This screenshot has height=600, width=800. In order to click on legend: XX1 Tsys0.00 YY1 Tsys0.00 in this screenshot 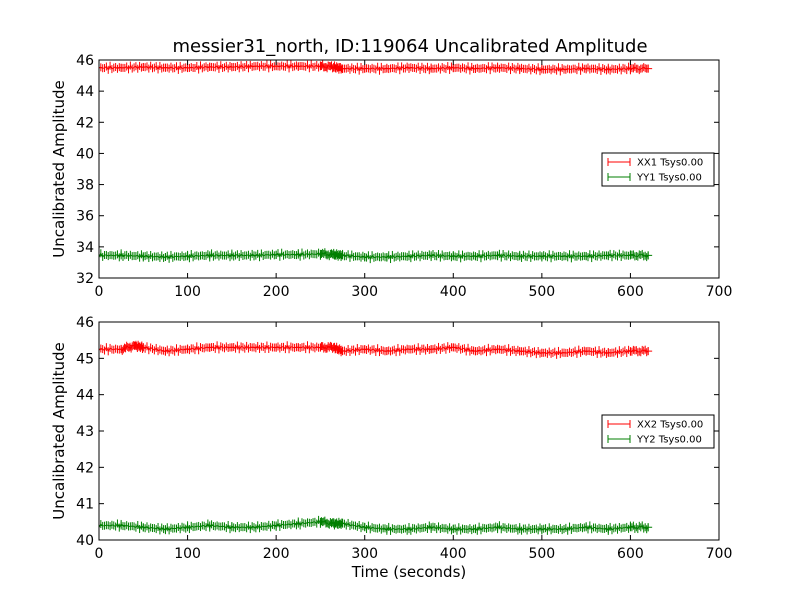, I will do `click(658, 169)`.